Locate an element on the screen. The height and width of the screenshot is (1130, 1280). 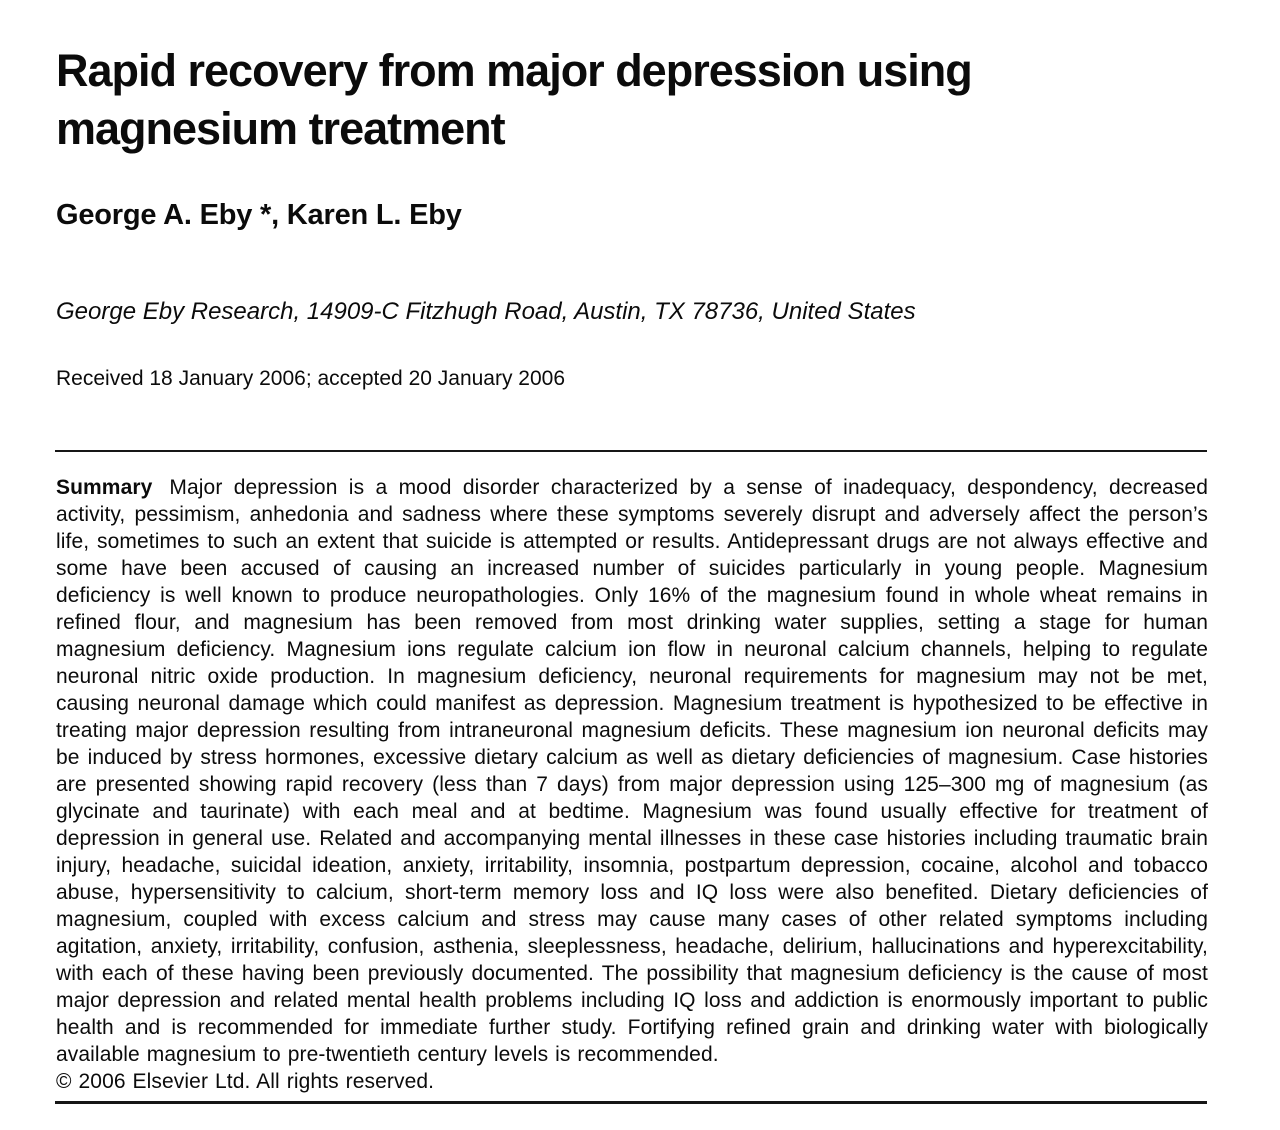
authors-line: George A. Eby *, Karen L. Eby is located at coordinates (259, 215).